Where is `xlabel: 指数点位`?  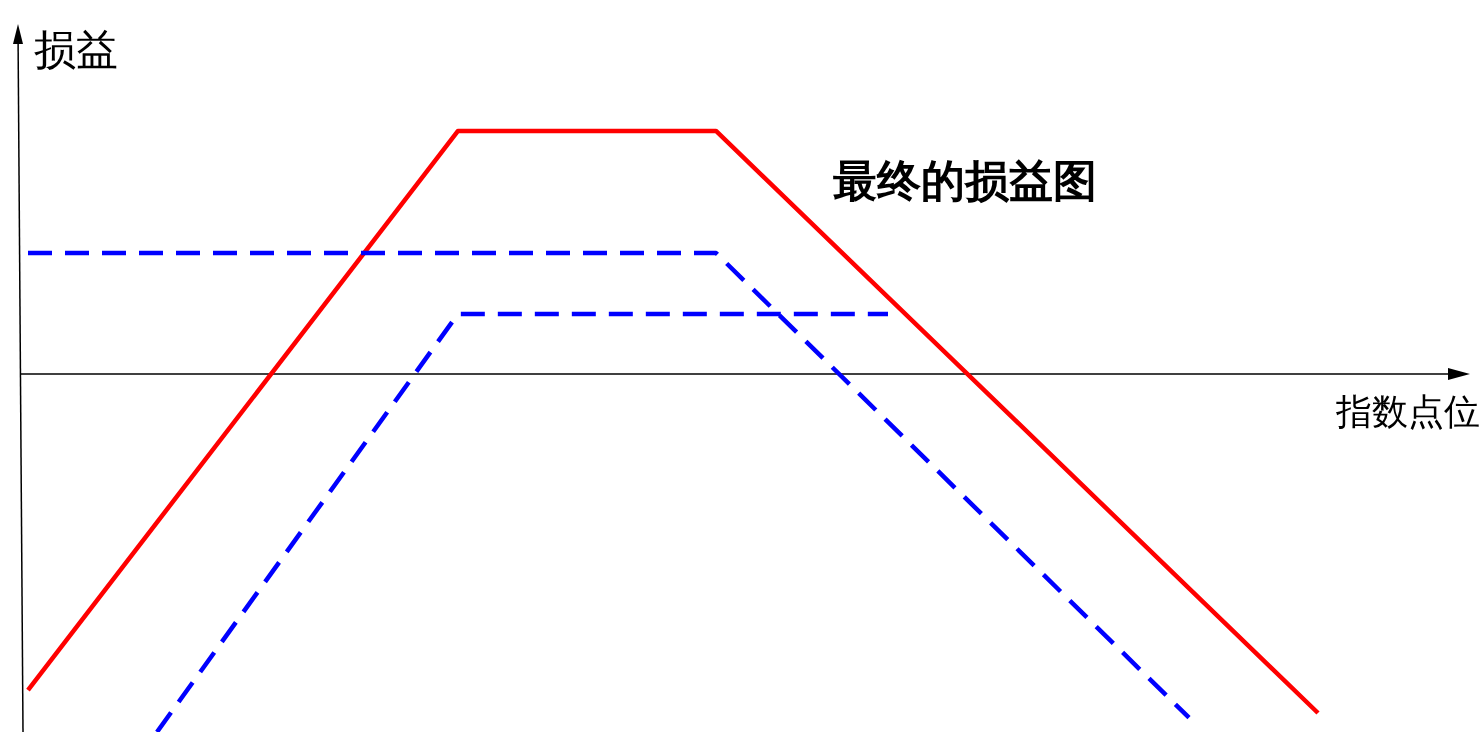
xlabel: 指数点位 is located at coordinates (1408, 411).